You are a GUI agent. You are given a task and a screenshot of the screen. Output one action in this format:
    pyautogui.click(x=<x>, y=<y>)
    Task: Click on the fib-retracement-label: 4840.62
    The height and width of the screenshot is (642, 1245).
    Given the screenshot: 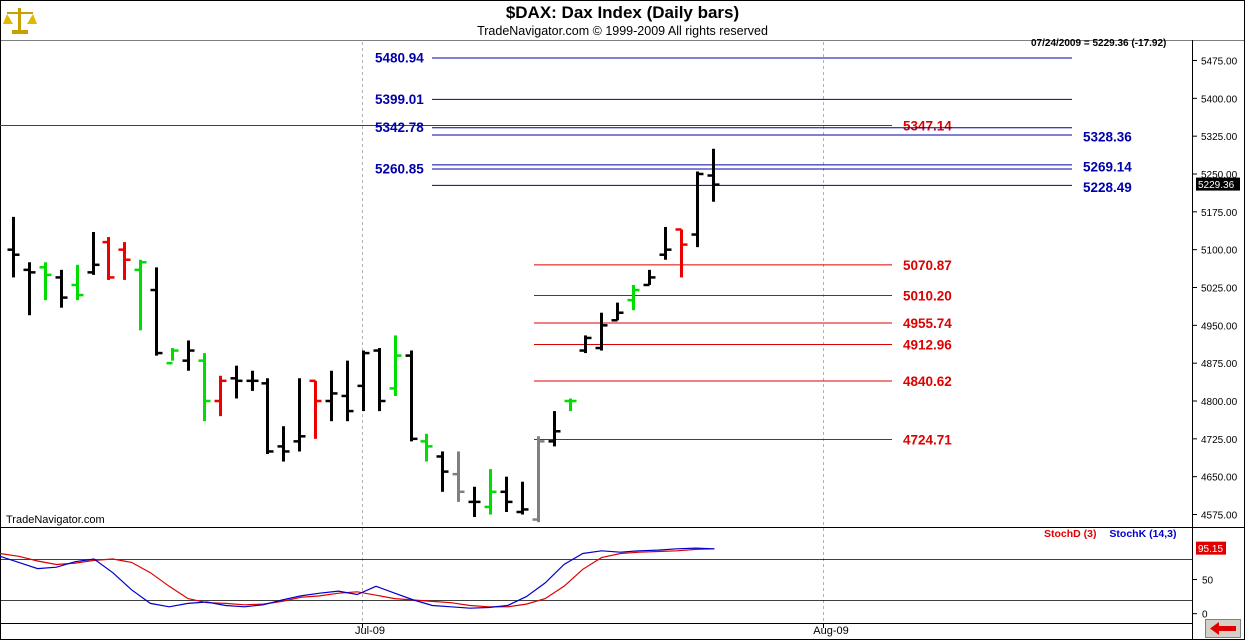 What is the action you would take?
    pyautogui.click(x=927, y=381)
    